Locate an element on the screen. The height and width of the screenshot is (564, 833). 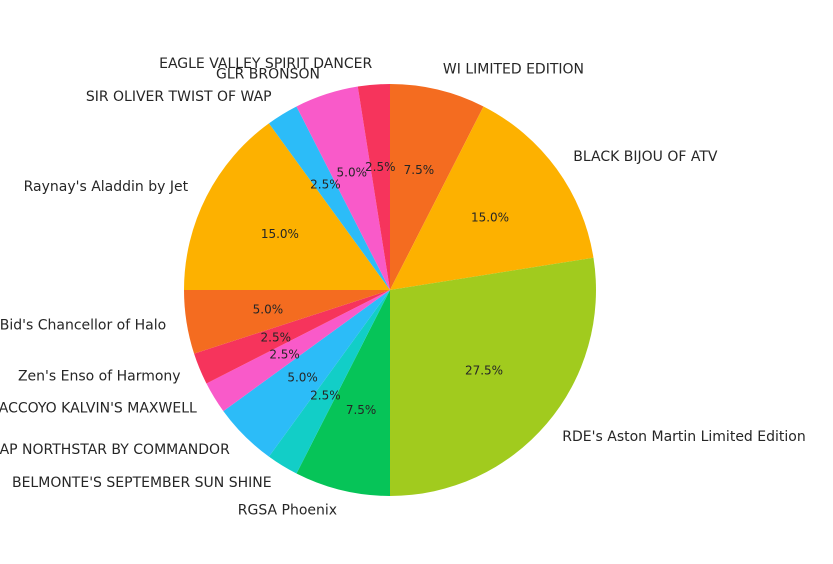
pie-slice-raynay-s-aladdin-by-jet is located at coordinates (287, 206).